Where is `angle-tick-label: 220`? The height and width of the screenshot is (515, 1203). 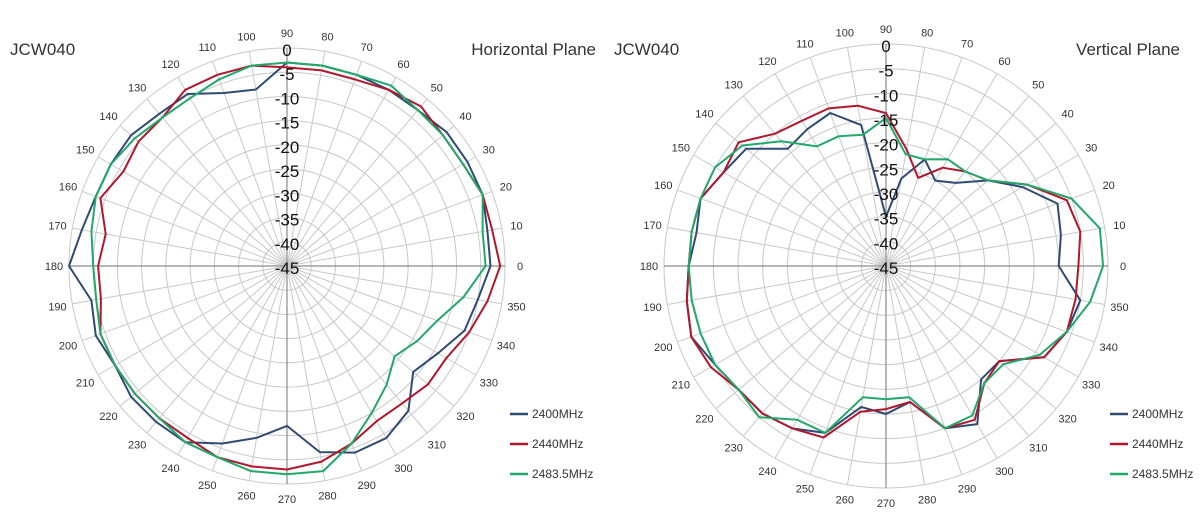 angle-tick-label: 220 is located at coordinates (704, 419).